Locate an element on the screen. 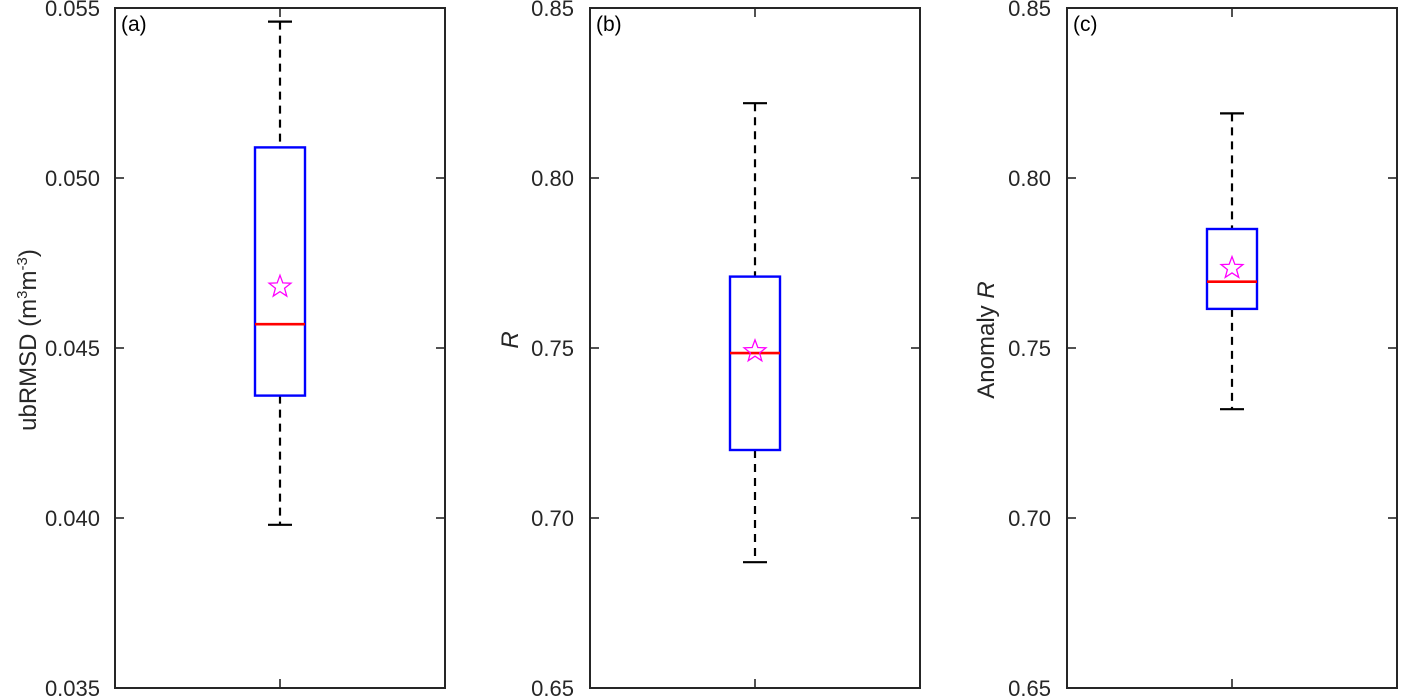  y-tick-label: 0.055 is located at coordinates (72, 10).